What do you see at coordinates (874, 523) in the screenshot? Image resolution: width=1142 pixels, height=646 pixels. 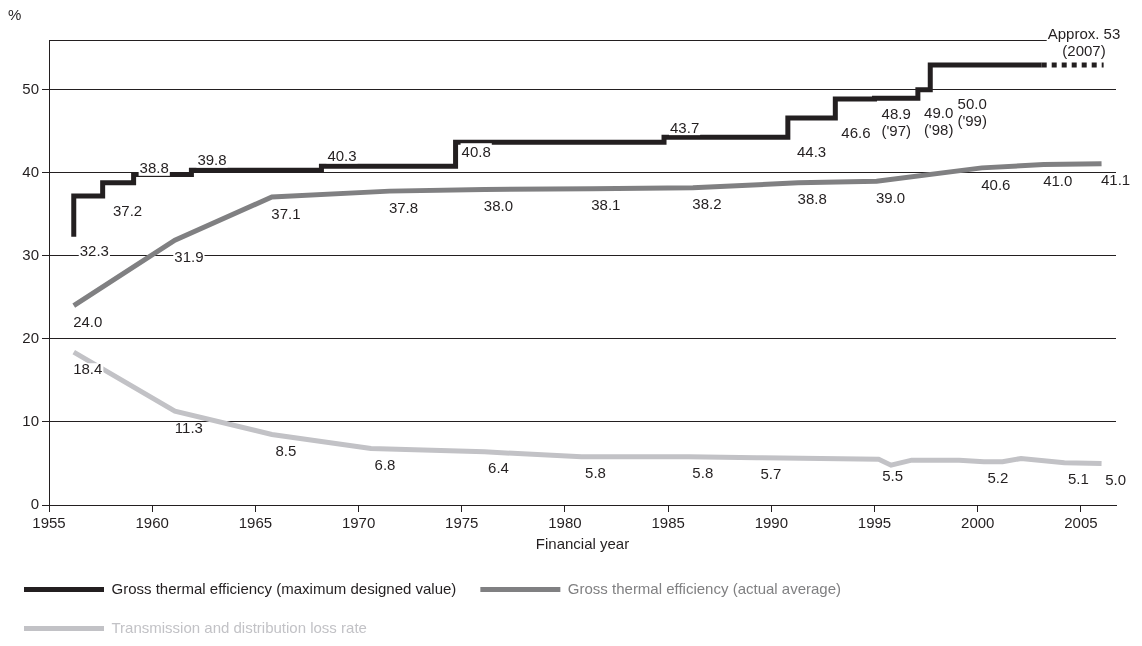 I see `x-tick-label: 1995` at bounding box center [874, 523].